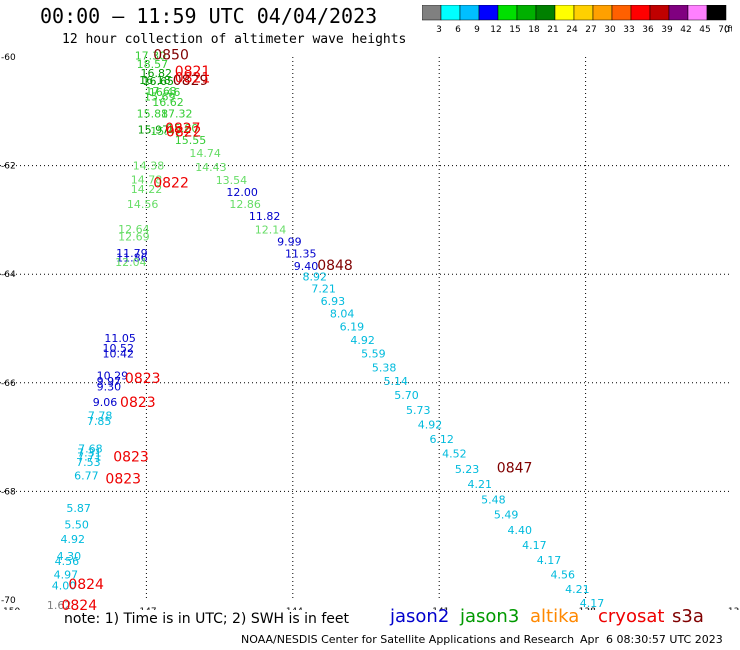 The width and height of the screenshot is (740, 650). Describe the element at coordinates (732, 608) in the screenshot. I see `x-tick-label: -13` at that location.